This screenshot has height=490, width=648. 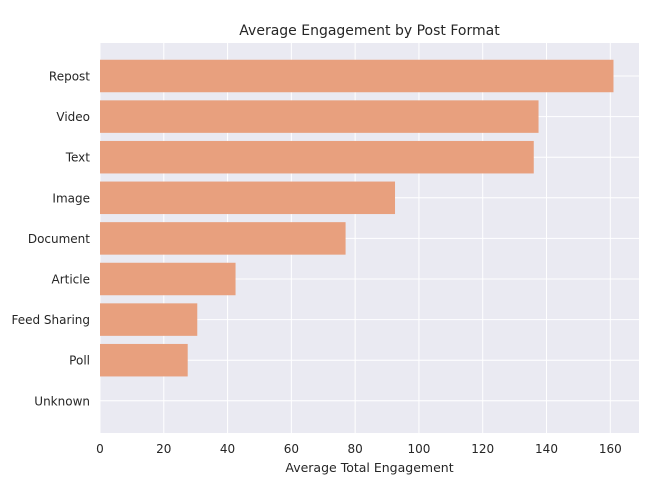 What do you see at coordinates (482, 449) in the screenshot?
I see `x-tick-label: 120` at bounding box center [482, 449].